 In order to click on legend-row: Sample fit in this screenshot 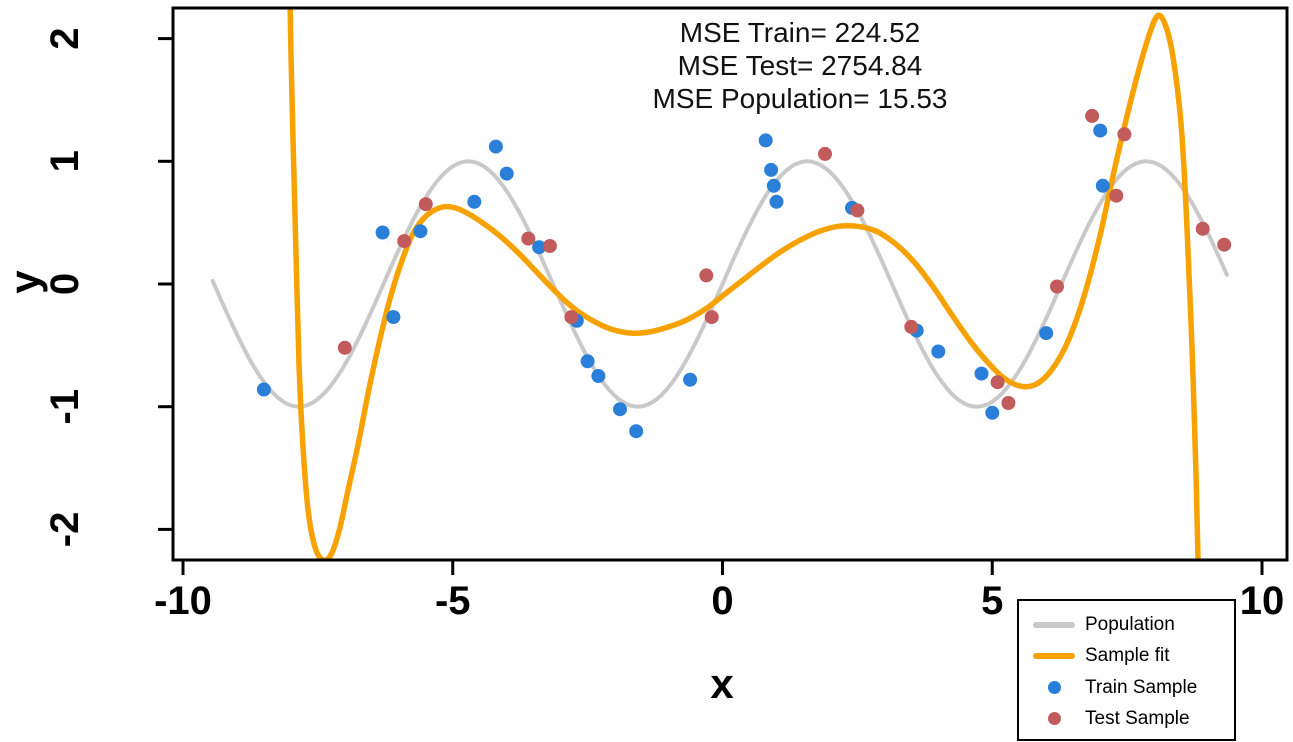, I will do `click(1125, 656)`.